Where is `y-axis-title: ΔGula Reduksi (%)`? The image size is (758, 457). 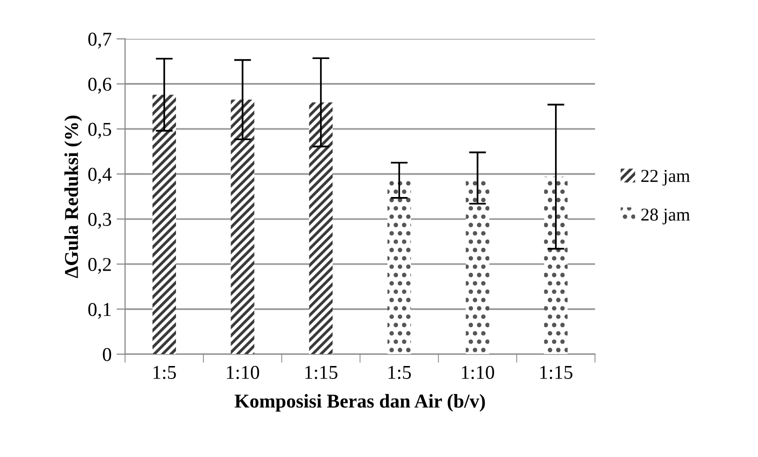 y-axis-title: ΔGula Reduksi (%) is located at coordinates (73, 197).